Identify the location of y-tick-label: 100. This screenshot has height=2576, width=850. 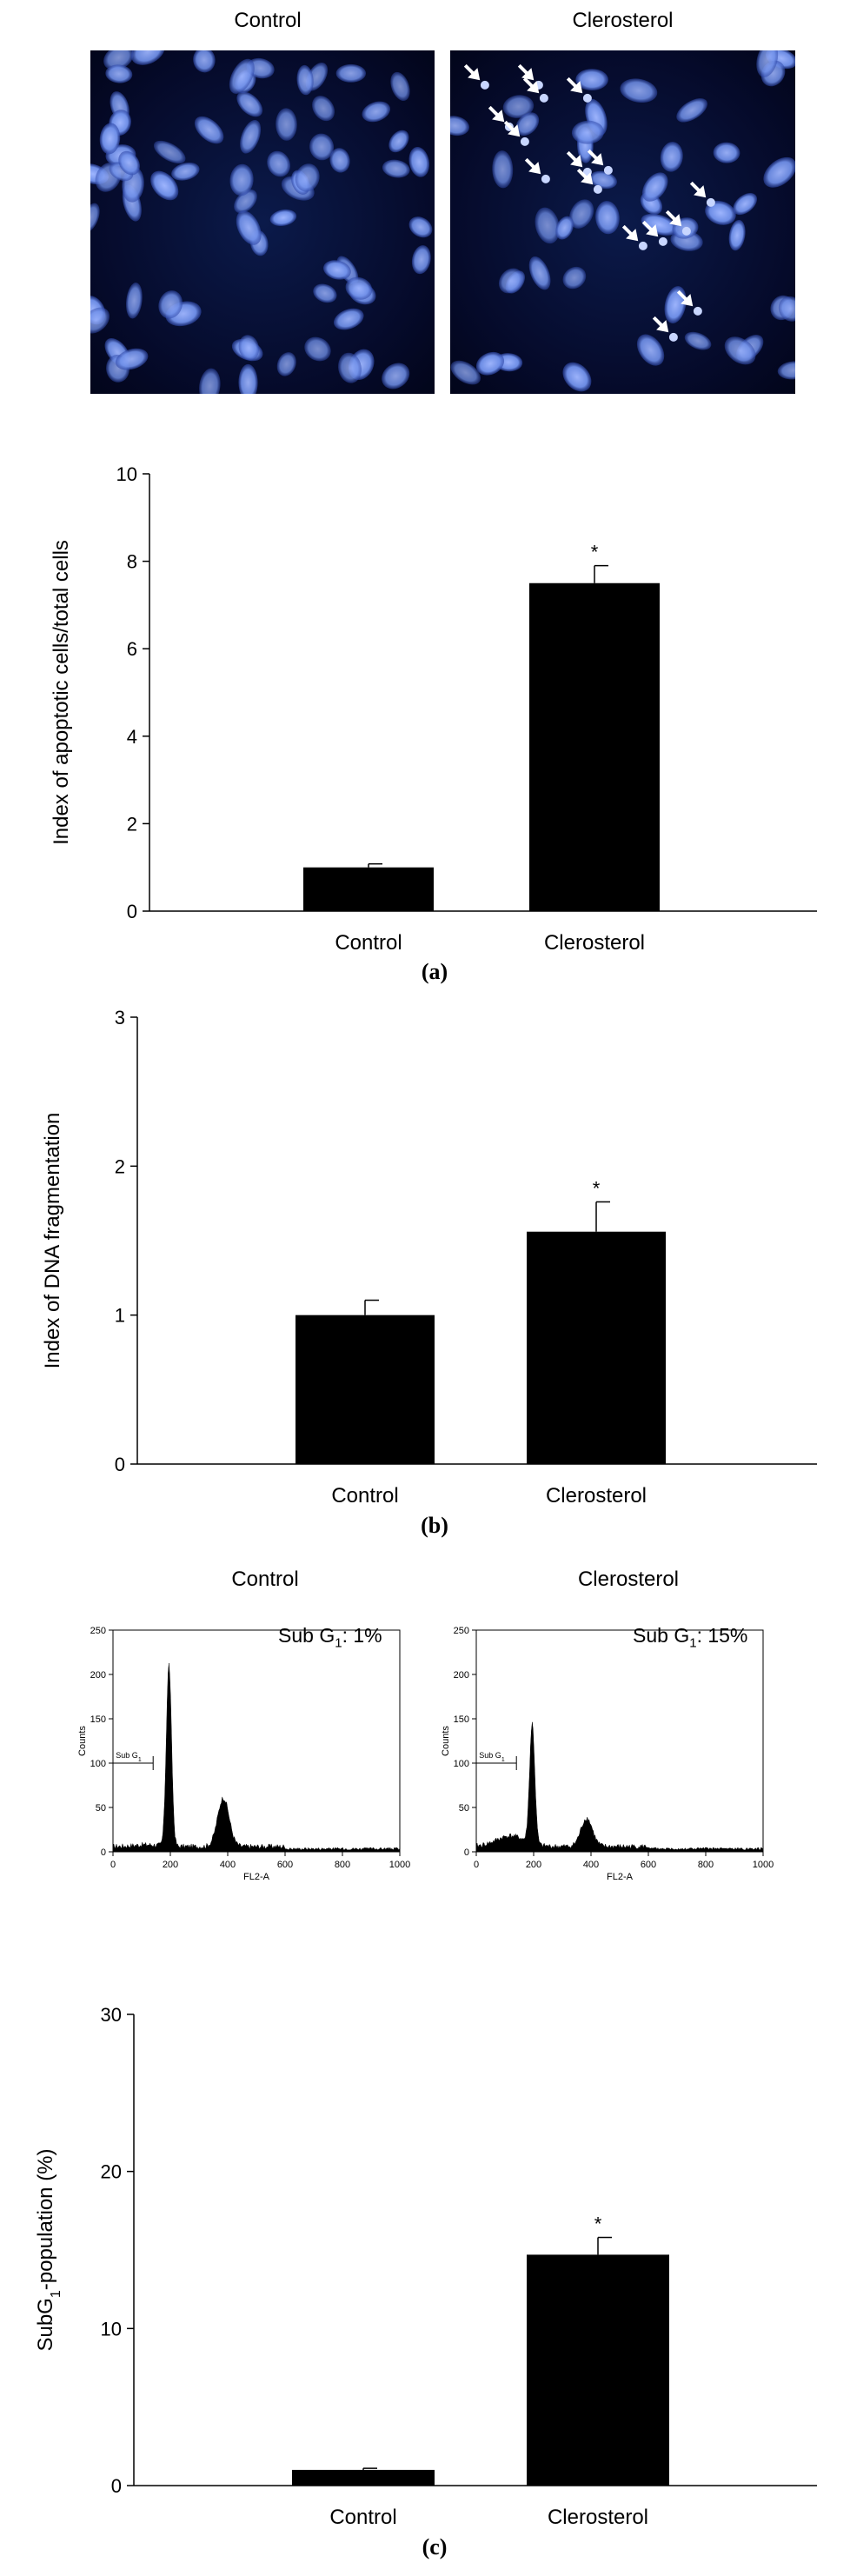
(98, 1764).